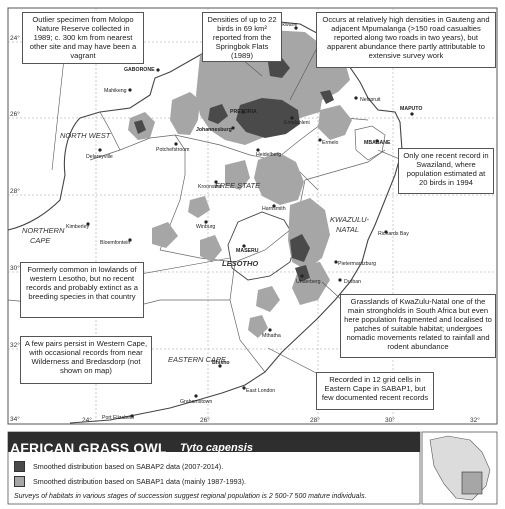  What do you see at coordinates (214, 130) in the screenshot?
I see `town-label: Johannesburg` at bounding box center [214, 130].